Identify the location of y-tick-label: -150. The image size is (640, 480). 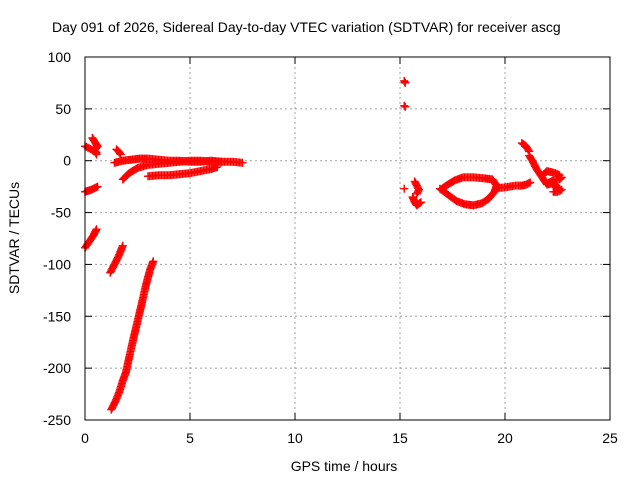
(57, 316).